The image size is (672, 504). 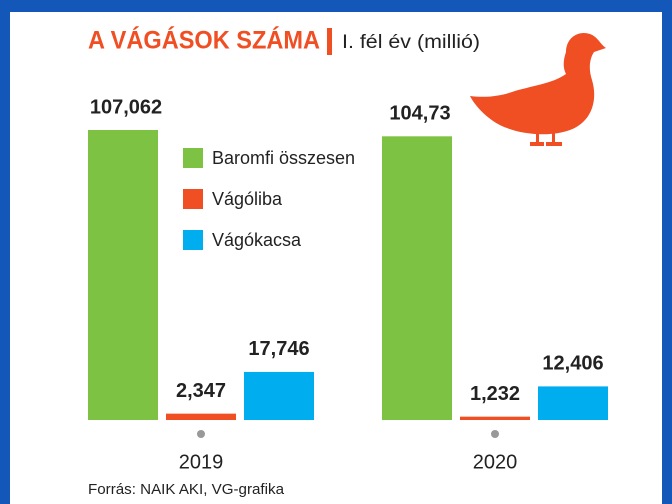 What do you see at coordinates (247, 199) in the screenshot?
I see `legend-label: Vágóliba` at bounding box center [247, 199].